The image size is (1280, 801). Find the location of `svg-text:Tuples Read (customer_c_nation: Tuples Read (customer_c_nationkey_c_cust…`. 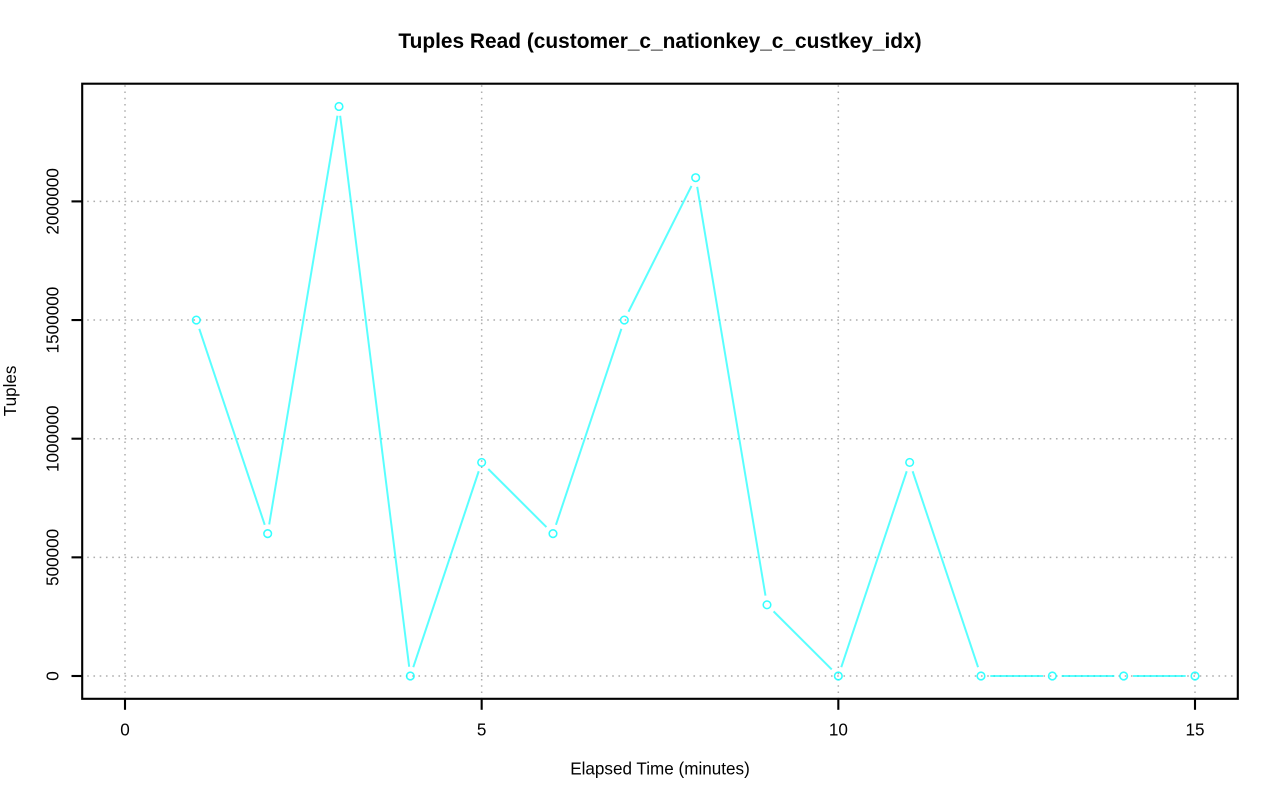

svg-text:Tuples Read (customer_c_nation: Tuples Read (customer_c_nationkey_c_cust… is located at coordinates (659, 41).